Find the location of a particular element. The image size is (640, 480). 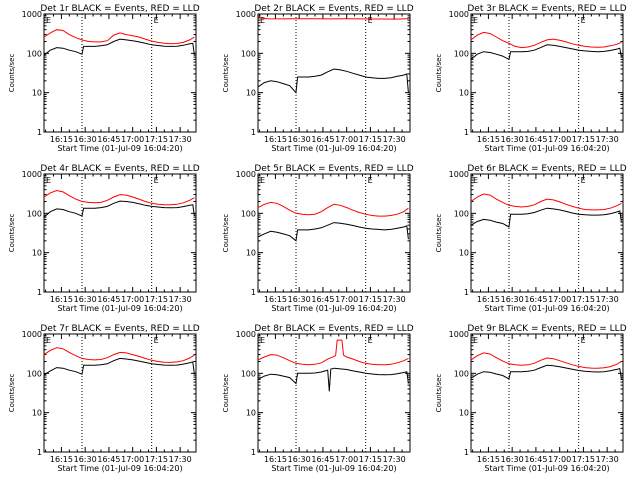

chart-title: Det 8r BLACK = Events, RED = LLD is located at coordinates (333, 329).